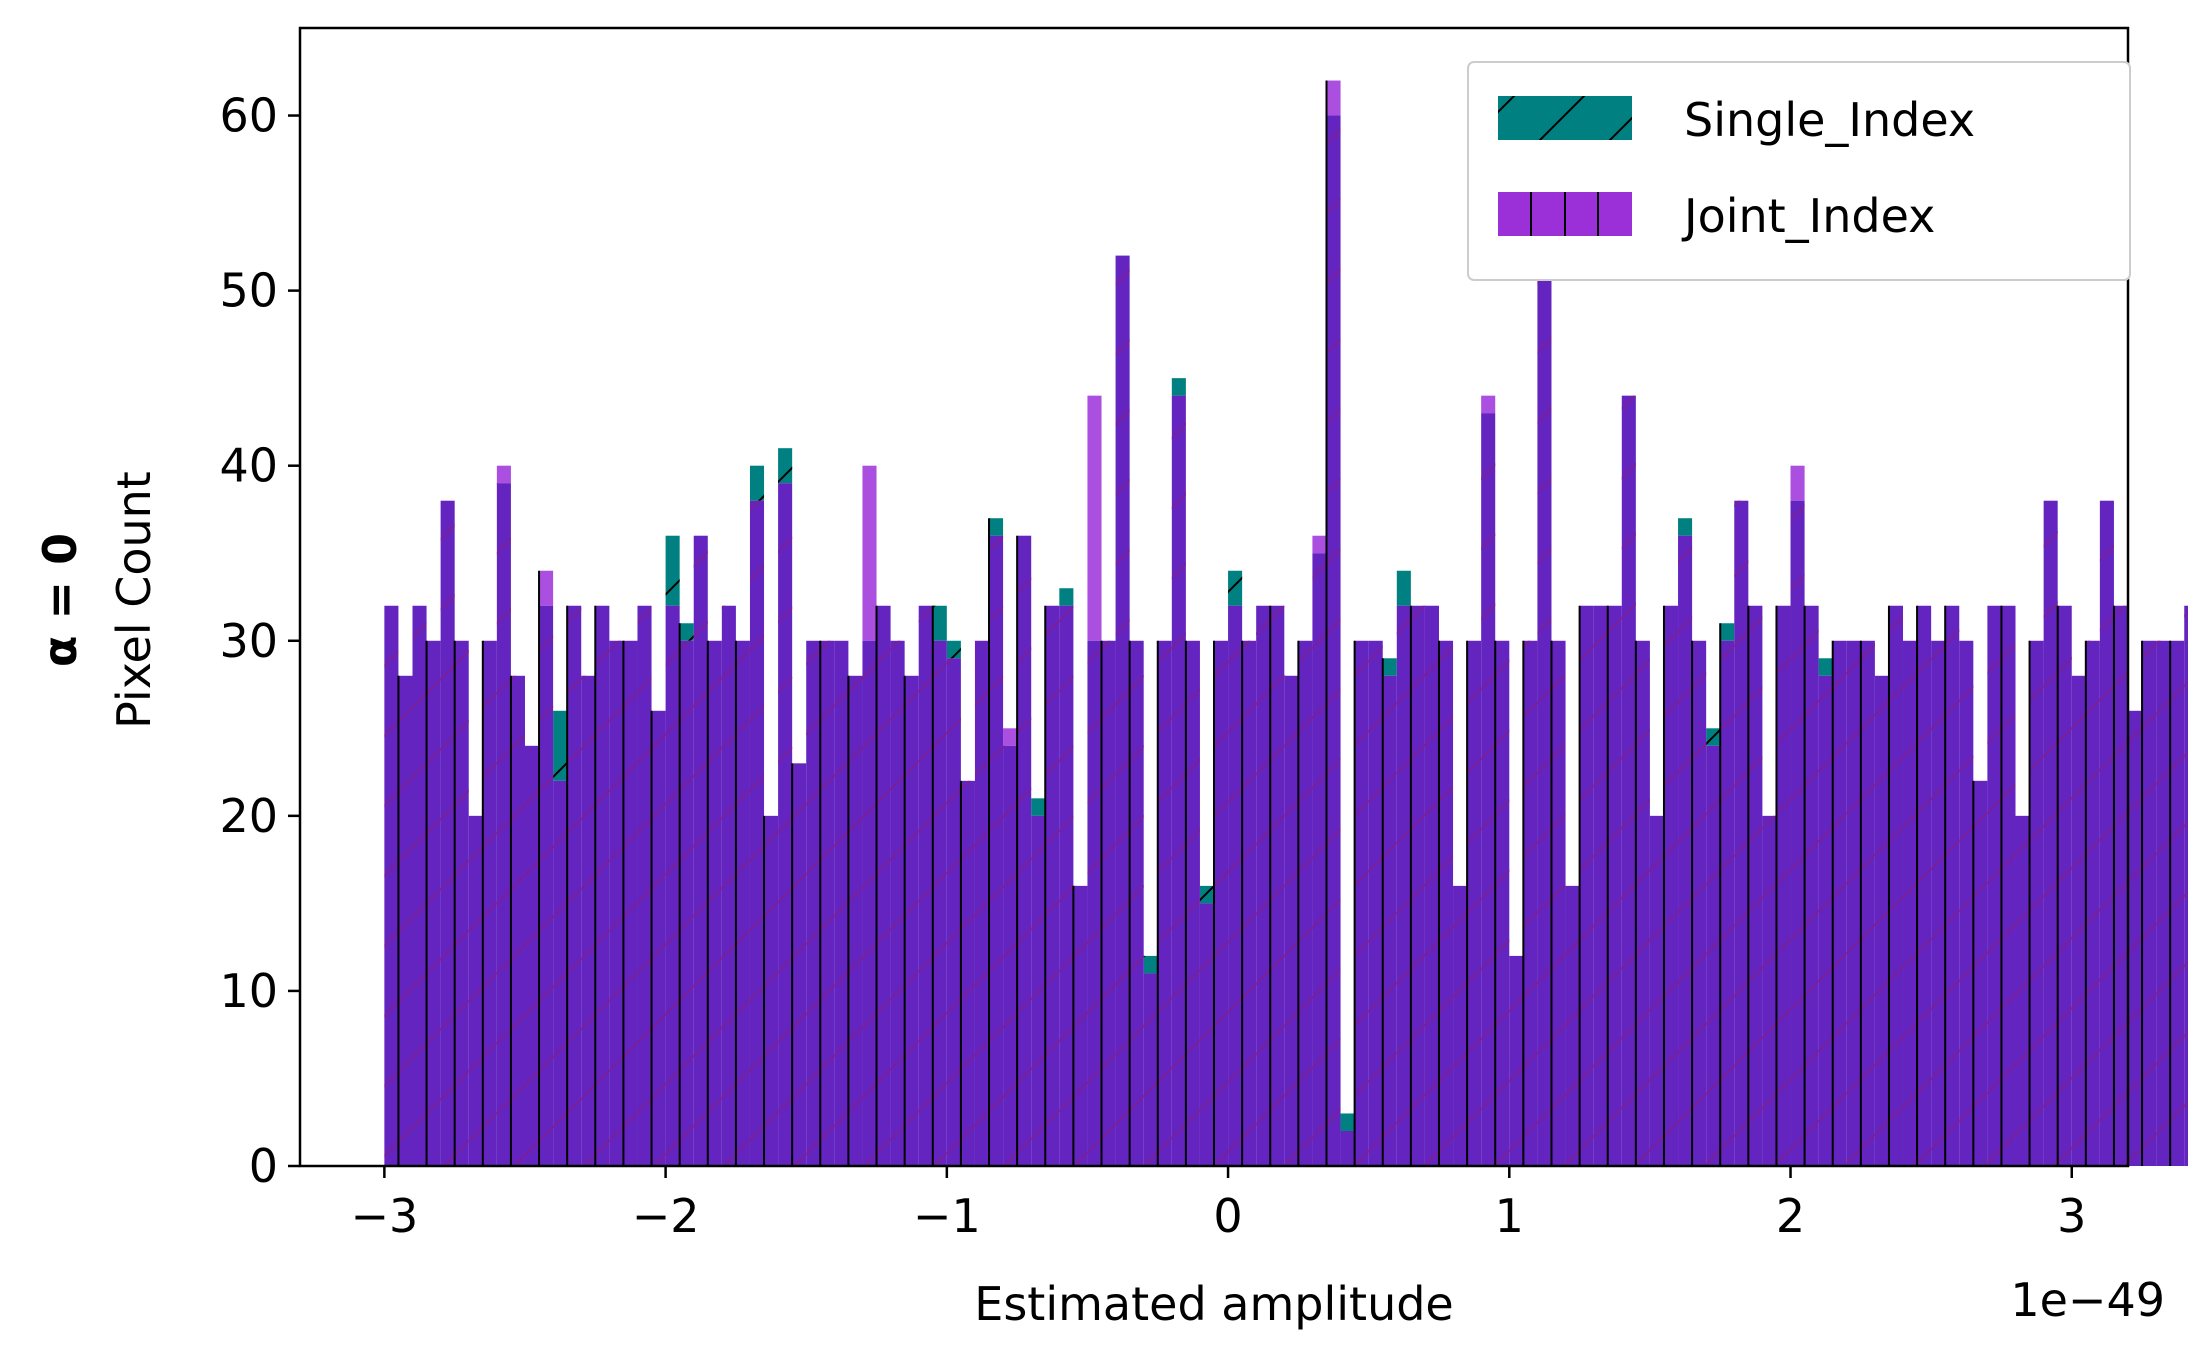 This screenshot has height=1366, width=2188. What do you see at coordinates (1213, 1304) in the screenshot?
I see `x-axis-title: Estimated amplitude` at bounding box center [1213, 1304].